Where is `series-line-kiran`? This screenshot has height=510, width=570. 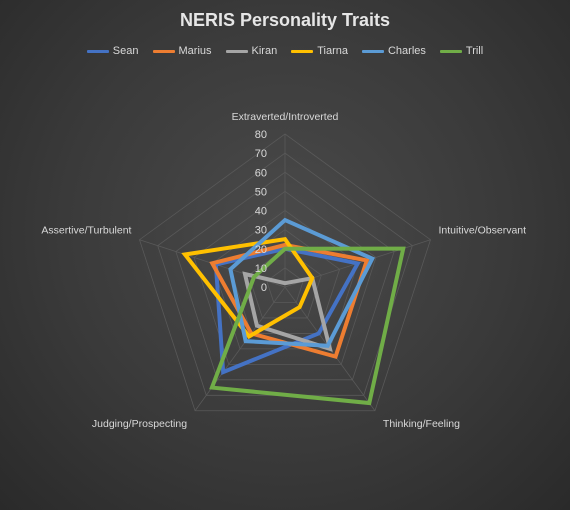 series-line-kiran is located at coordinates (287, 311).